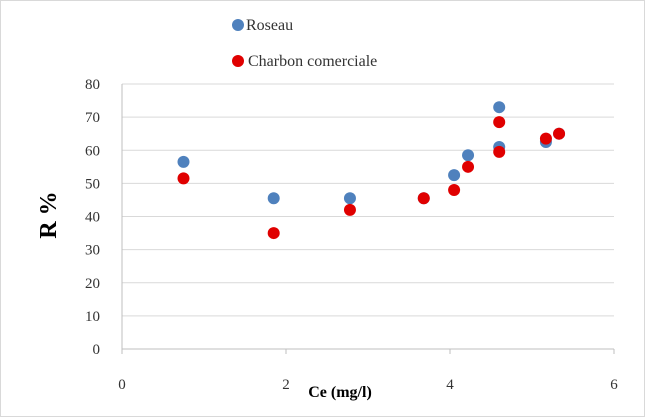 Image resolution: width=645 pixels, height=417 pixels. I want to click on x-axis-ticks: 0 2 4 6, so click(368, 385).